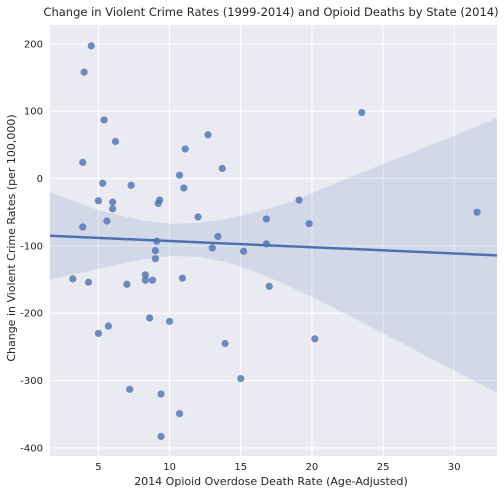 This screenshot has width=504, height=493. I want to click on y-tick-labels: -400 -300 -200 -100 0 100 200, so click(31, 246).